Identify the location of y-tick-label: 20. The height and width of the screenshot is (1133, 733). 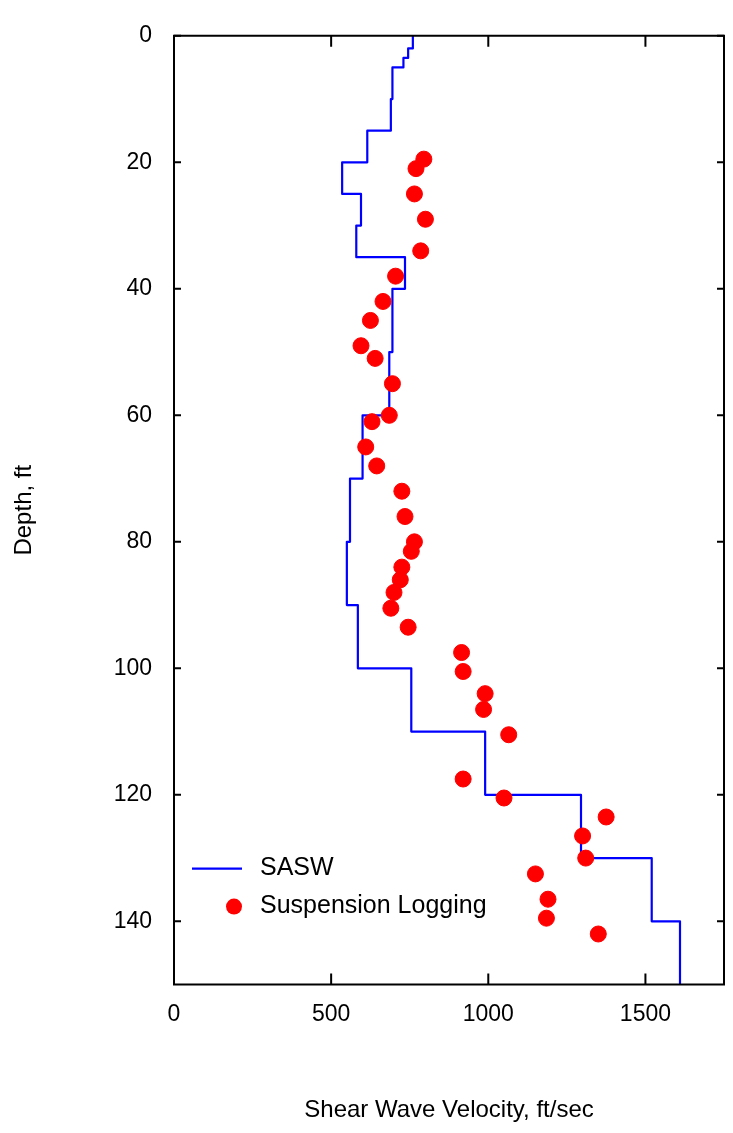
(139, 160).